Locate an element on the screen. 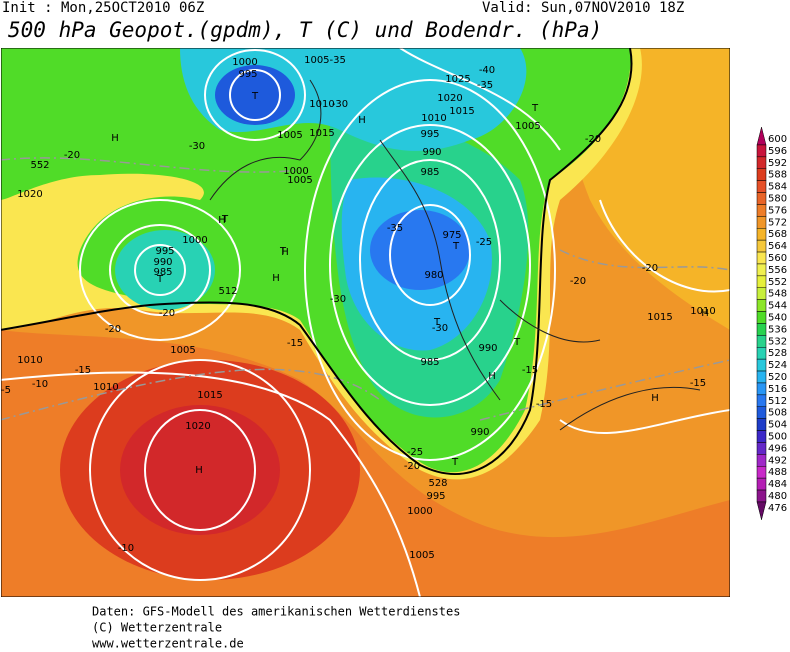 This screenshot has height=652, width=790. scale-label: 476 is located at coordinates (777, 508).